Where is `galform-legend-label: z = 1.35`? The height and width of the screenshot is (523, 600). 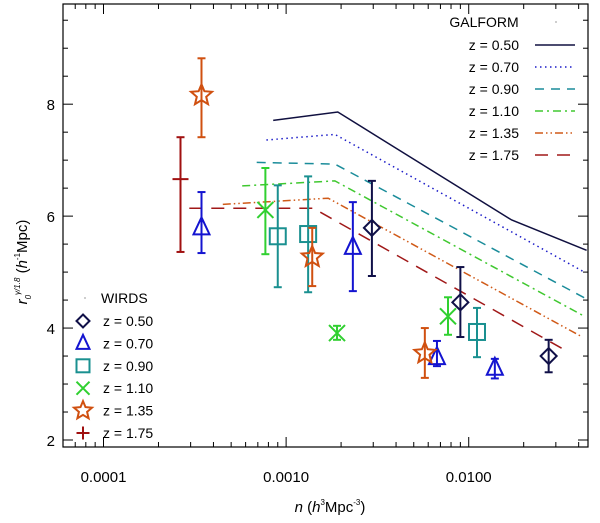
galform-legend-label: z = 1.35 is located at coordinates (494, 133).